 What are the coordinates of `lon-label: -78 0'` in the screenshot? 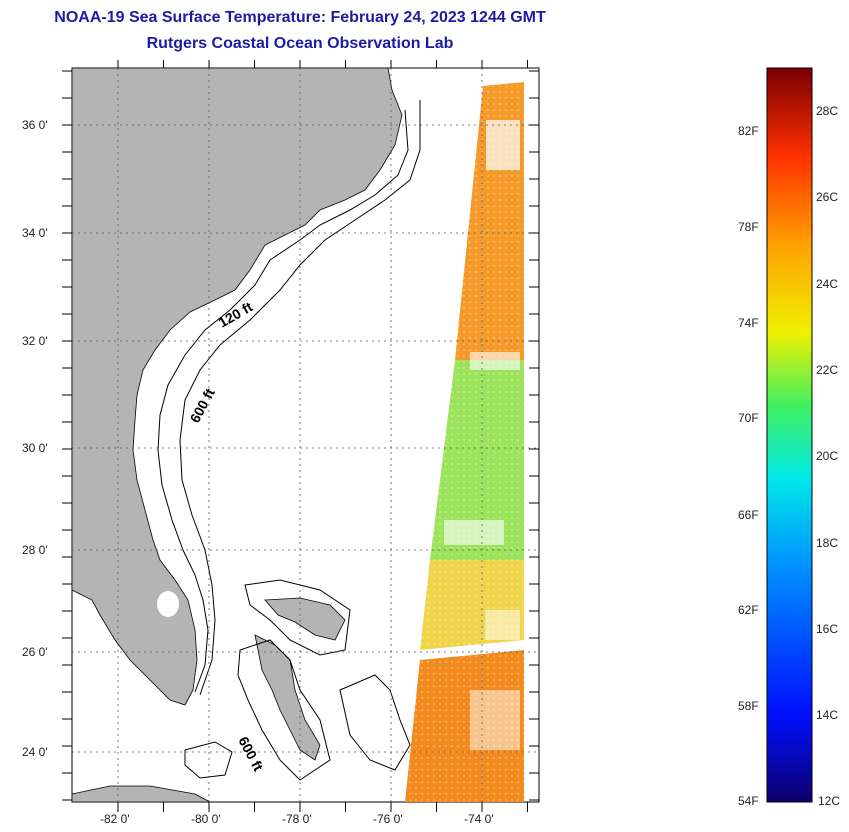 It's located at (297, 819).